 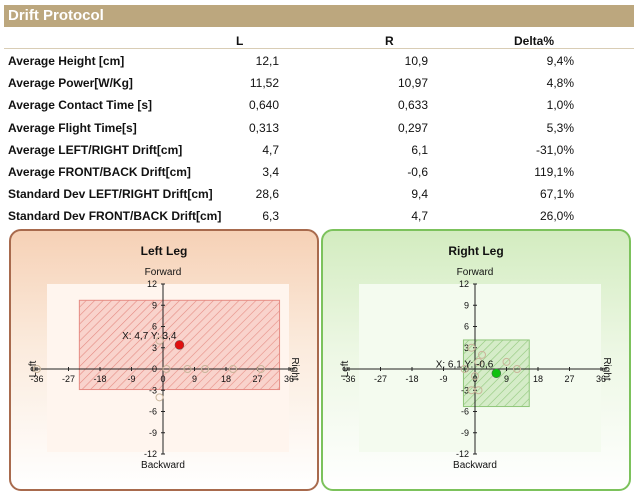 I want to click on row-label: Average Contact Time [s], so click(x=80, y=105).